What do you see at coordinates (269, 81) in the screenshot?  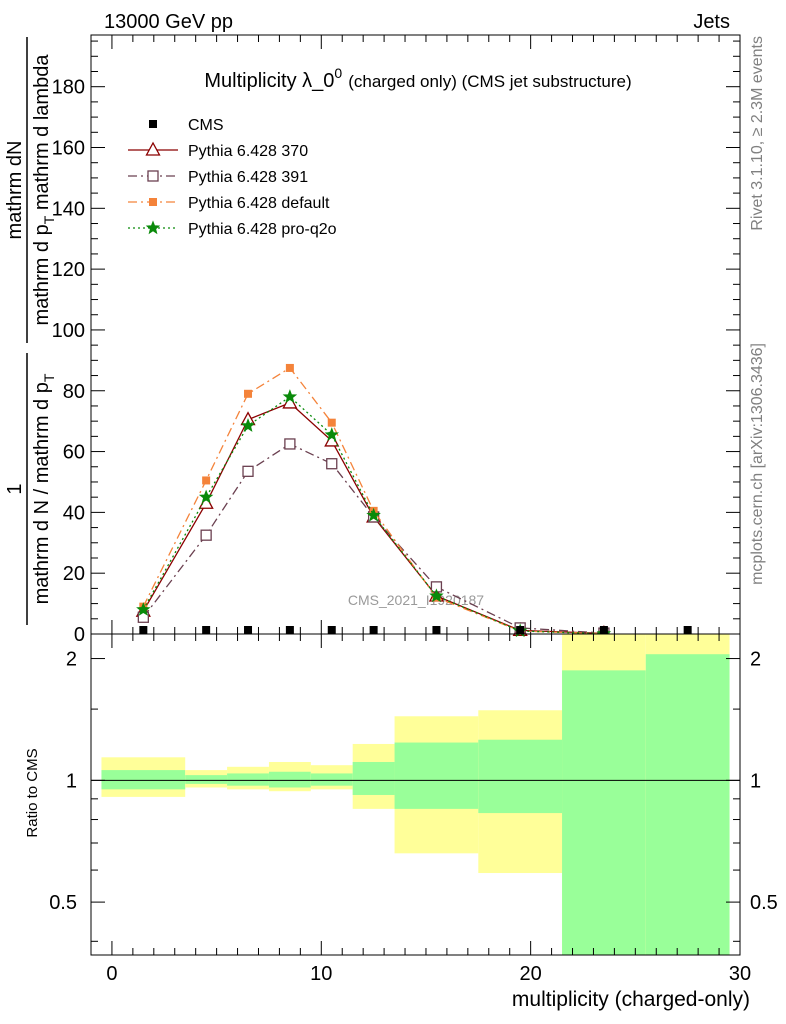 I see `chart-title-main: Multiplicity λ_0` at bounding box center [269, 81].